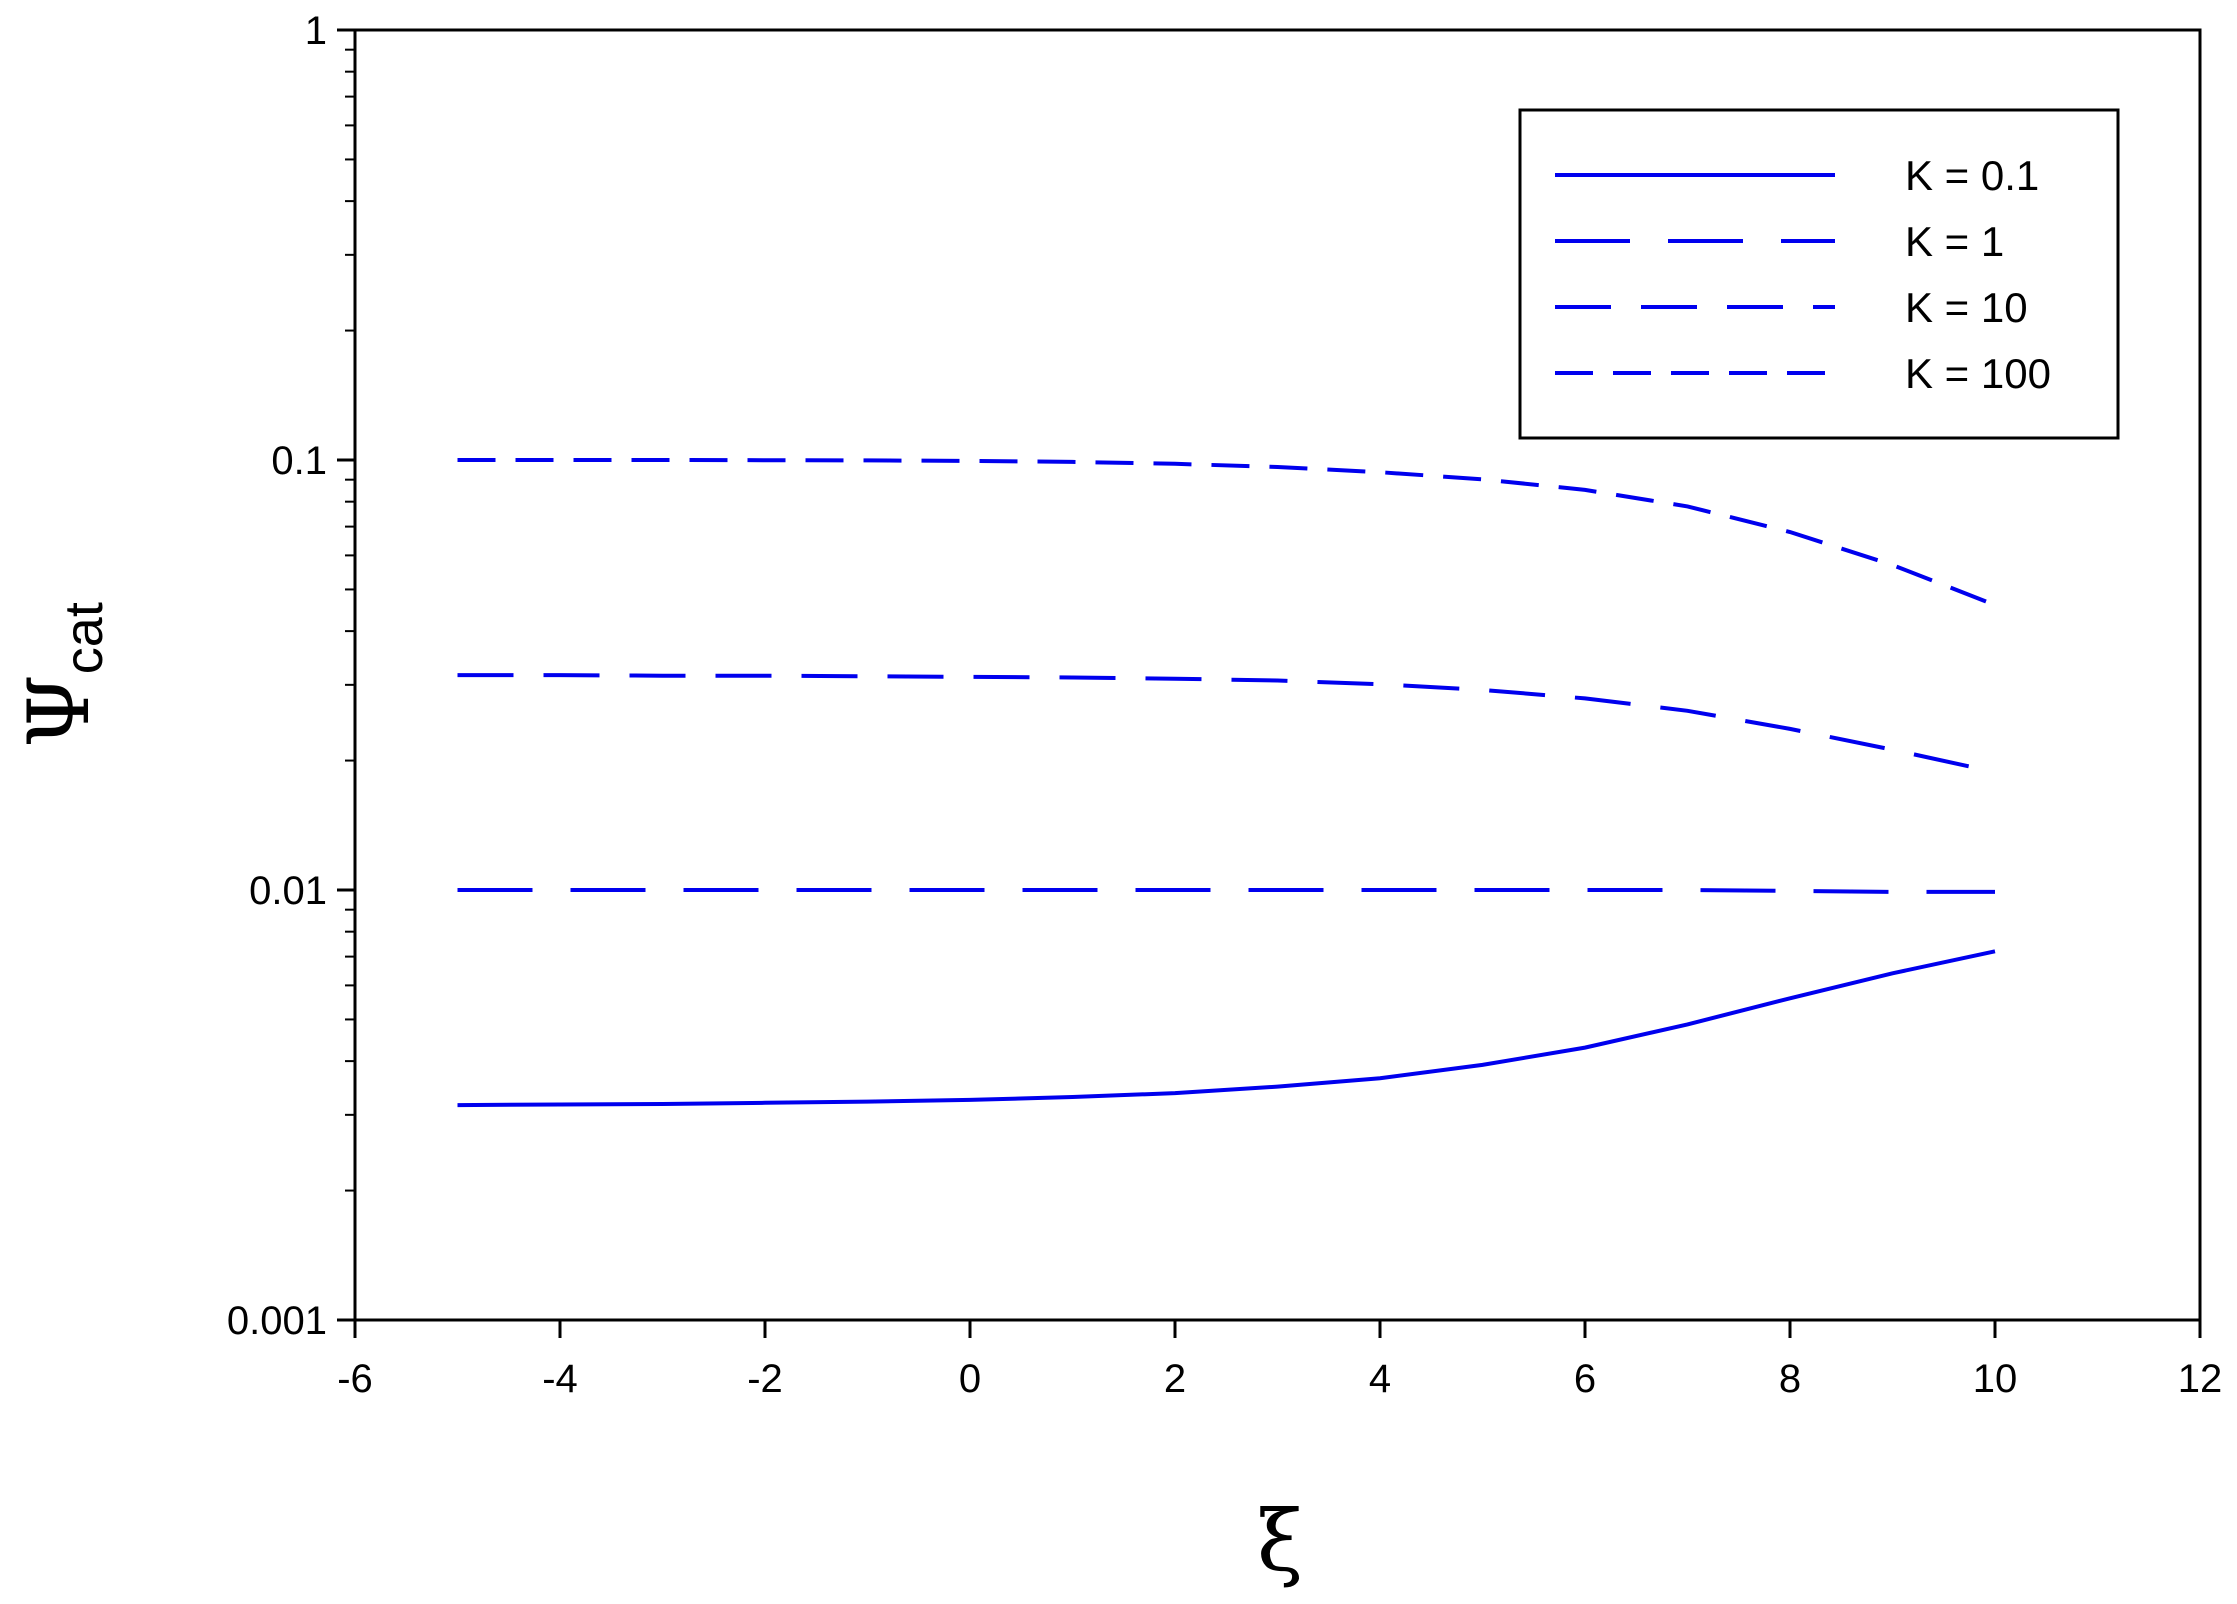 The height and width of the screenshot is (1604, 2237). Describe the element at coordinates (1585, 1379) in the screenshot. I see `x-tick-label: 6` at that location.